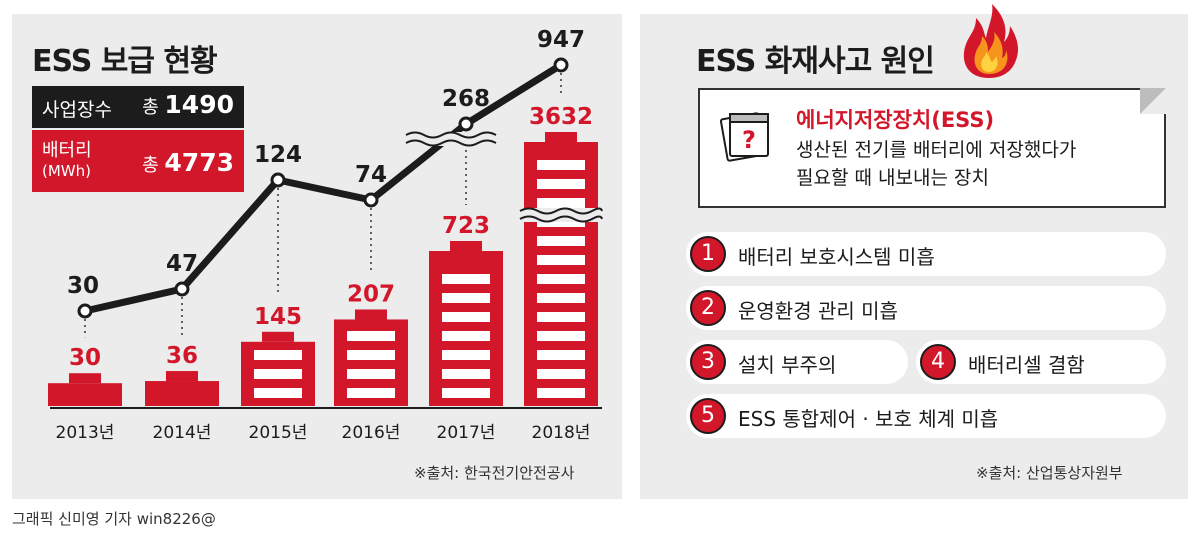 The height and width of the screenshot is (533, 1200). Describe the element at coordinates (561, 117) in the screenshot. I see `bar-value-label-6: 3632` at that location.